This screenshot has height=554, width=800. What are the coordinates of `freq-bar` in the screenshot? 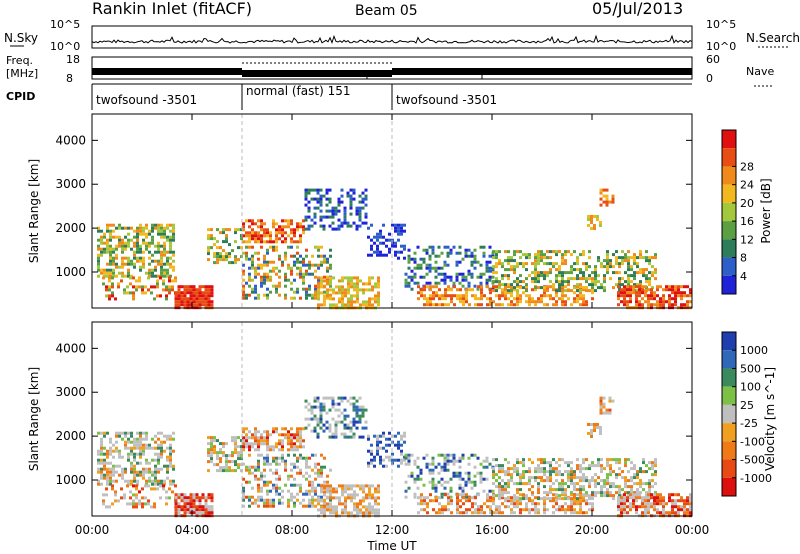 It's located at (542, 71).